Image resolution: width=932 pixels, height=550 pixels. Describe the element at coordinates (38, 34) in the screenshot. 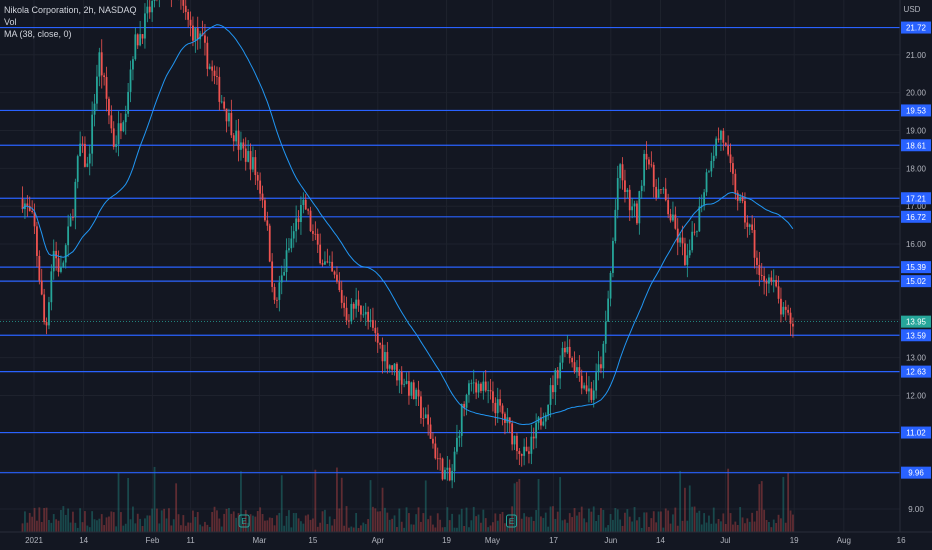

I see `ma-indicator-label: MA (38, close, 0)` at that location.